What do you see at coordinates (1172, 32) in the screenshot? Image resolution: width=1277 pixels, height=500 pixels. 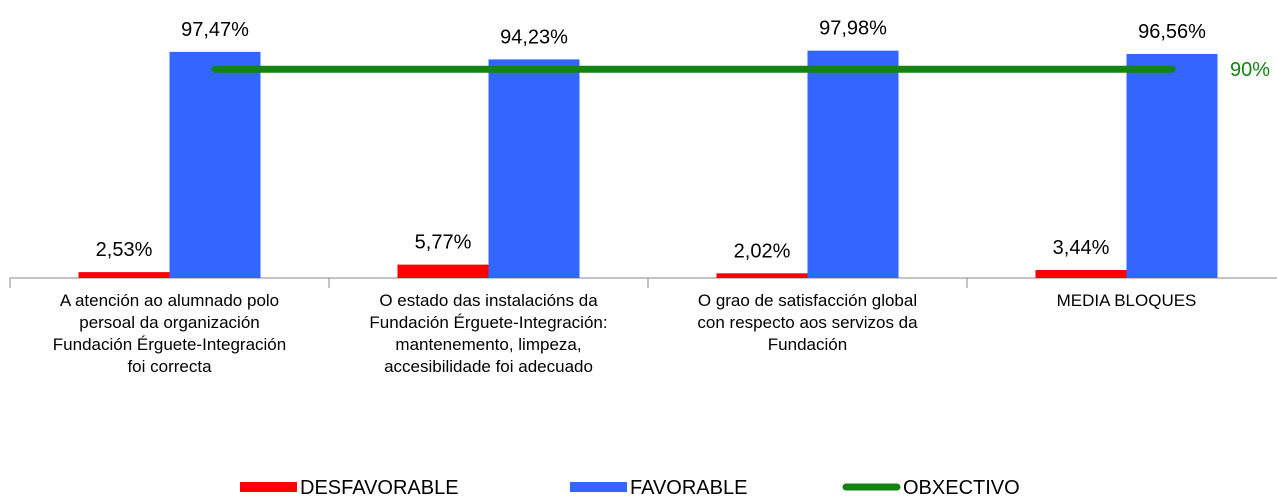 I see `value-label: 96,56%` at bounding box center [1172, 32].